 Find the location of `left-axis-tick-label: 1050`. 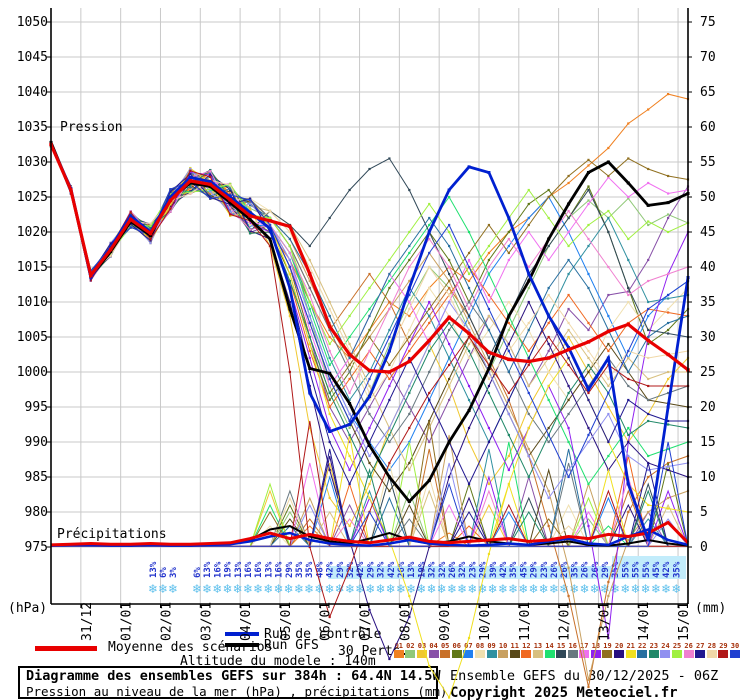

left-axis-tick-label: 1050 is located at coordinates (32, 22).